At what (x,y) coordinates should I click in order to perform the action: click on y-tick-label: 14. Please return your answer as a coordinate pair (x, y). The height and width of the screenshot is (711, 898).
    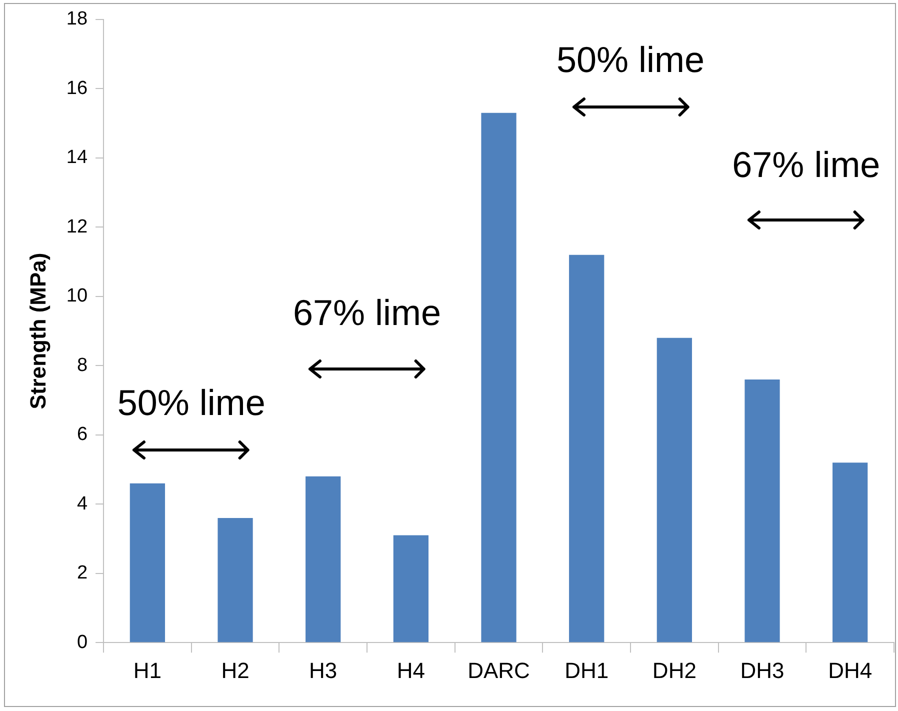
    Looking at the image, I should click on (77, 157).